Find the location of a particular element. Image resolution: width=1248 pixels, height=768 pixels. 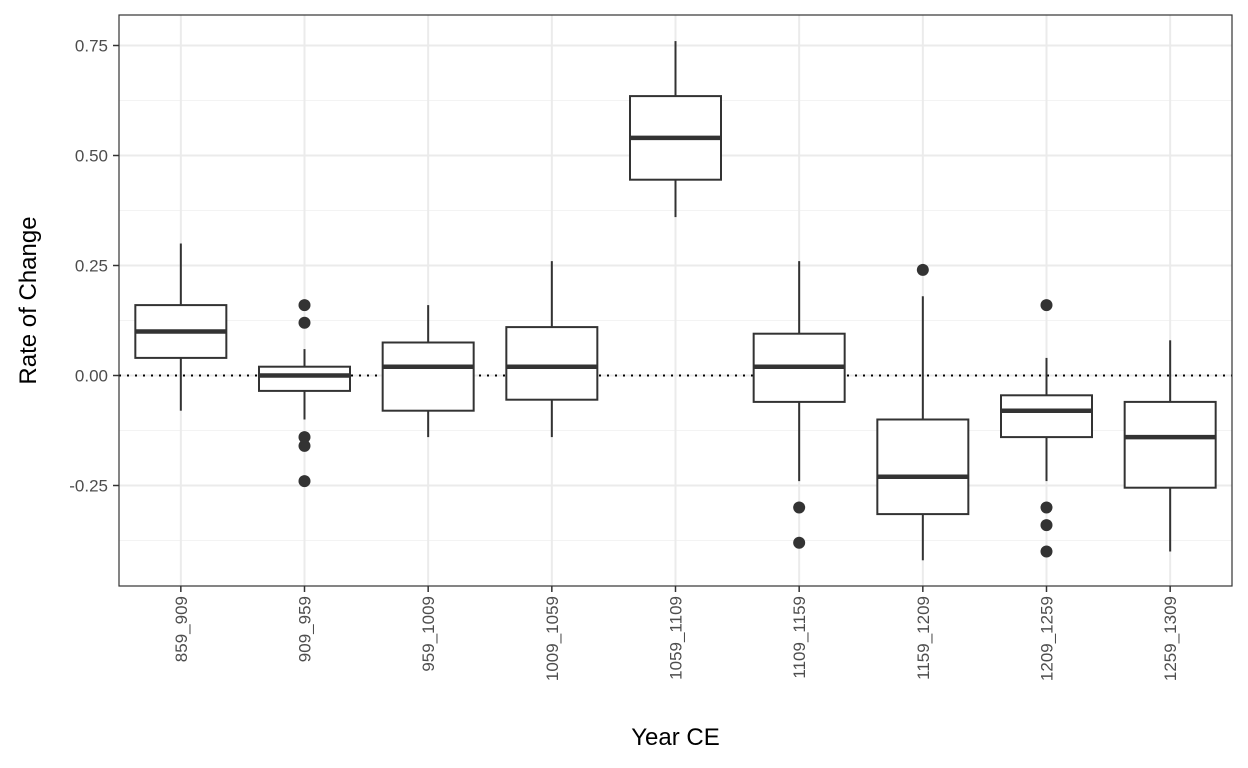

y-tick-label: 0.50 is located at coordinates (91, 156).